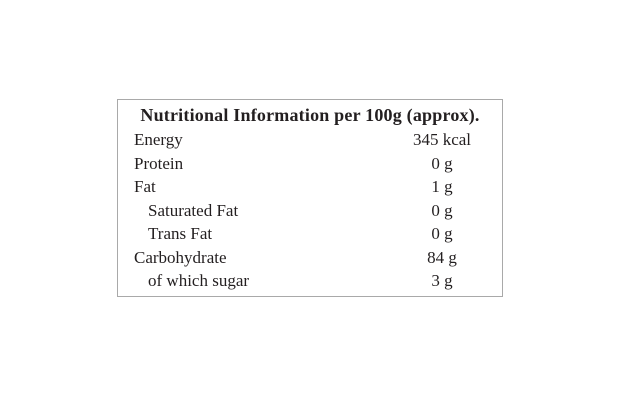  What do you see at coordinates (442, 186) in the screenshot?
I see `nutrient-value: 1 g` at bounding box center [442, 186].